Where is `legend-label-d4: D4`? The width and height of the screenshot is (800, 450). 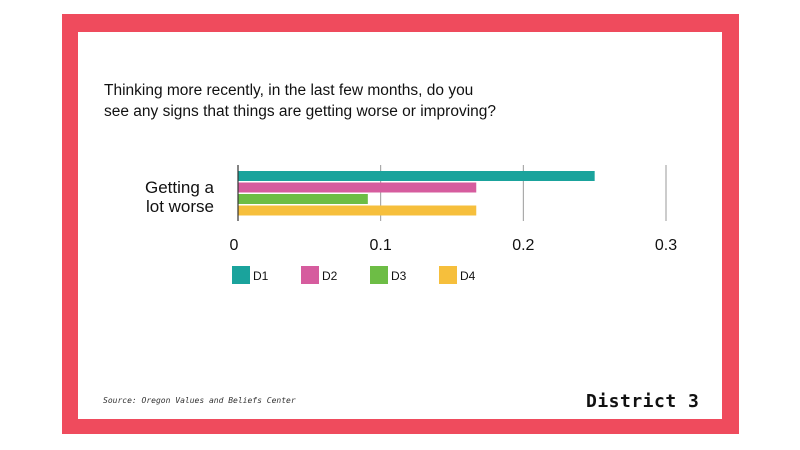
legend-label-d4: D4 is located at coordinates (468, 276).